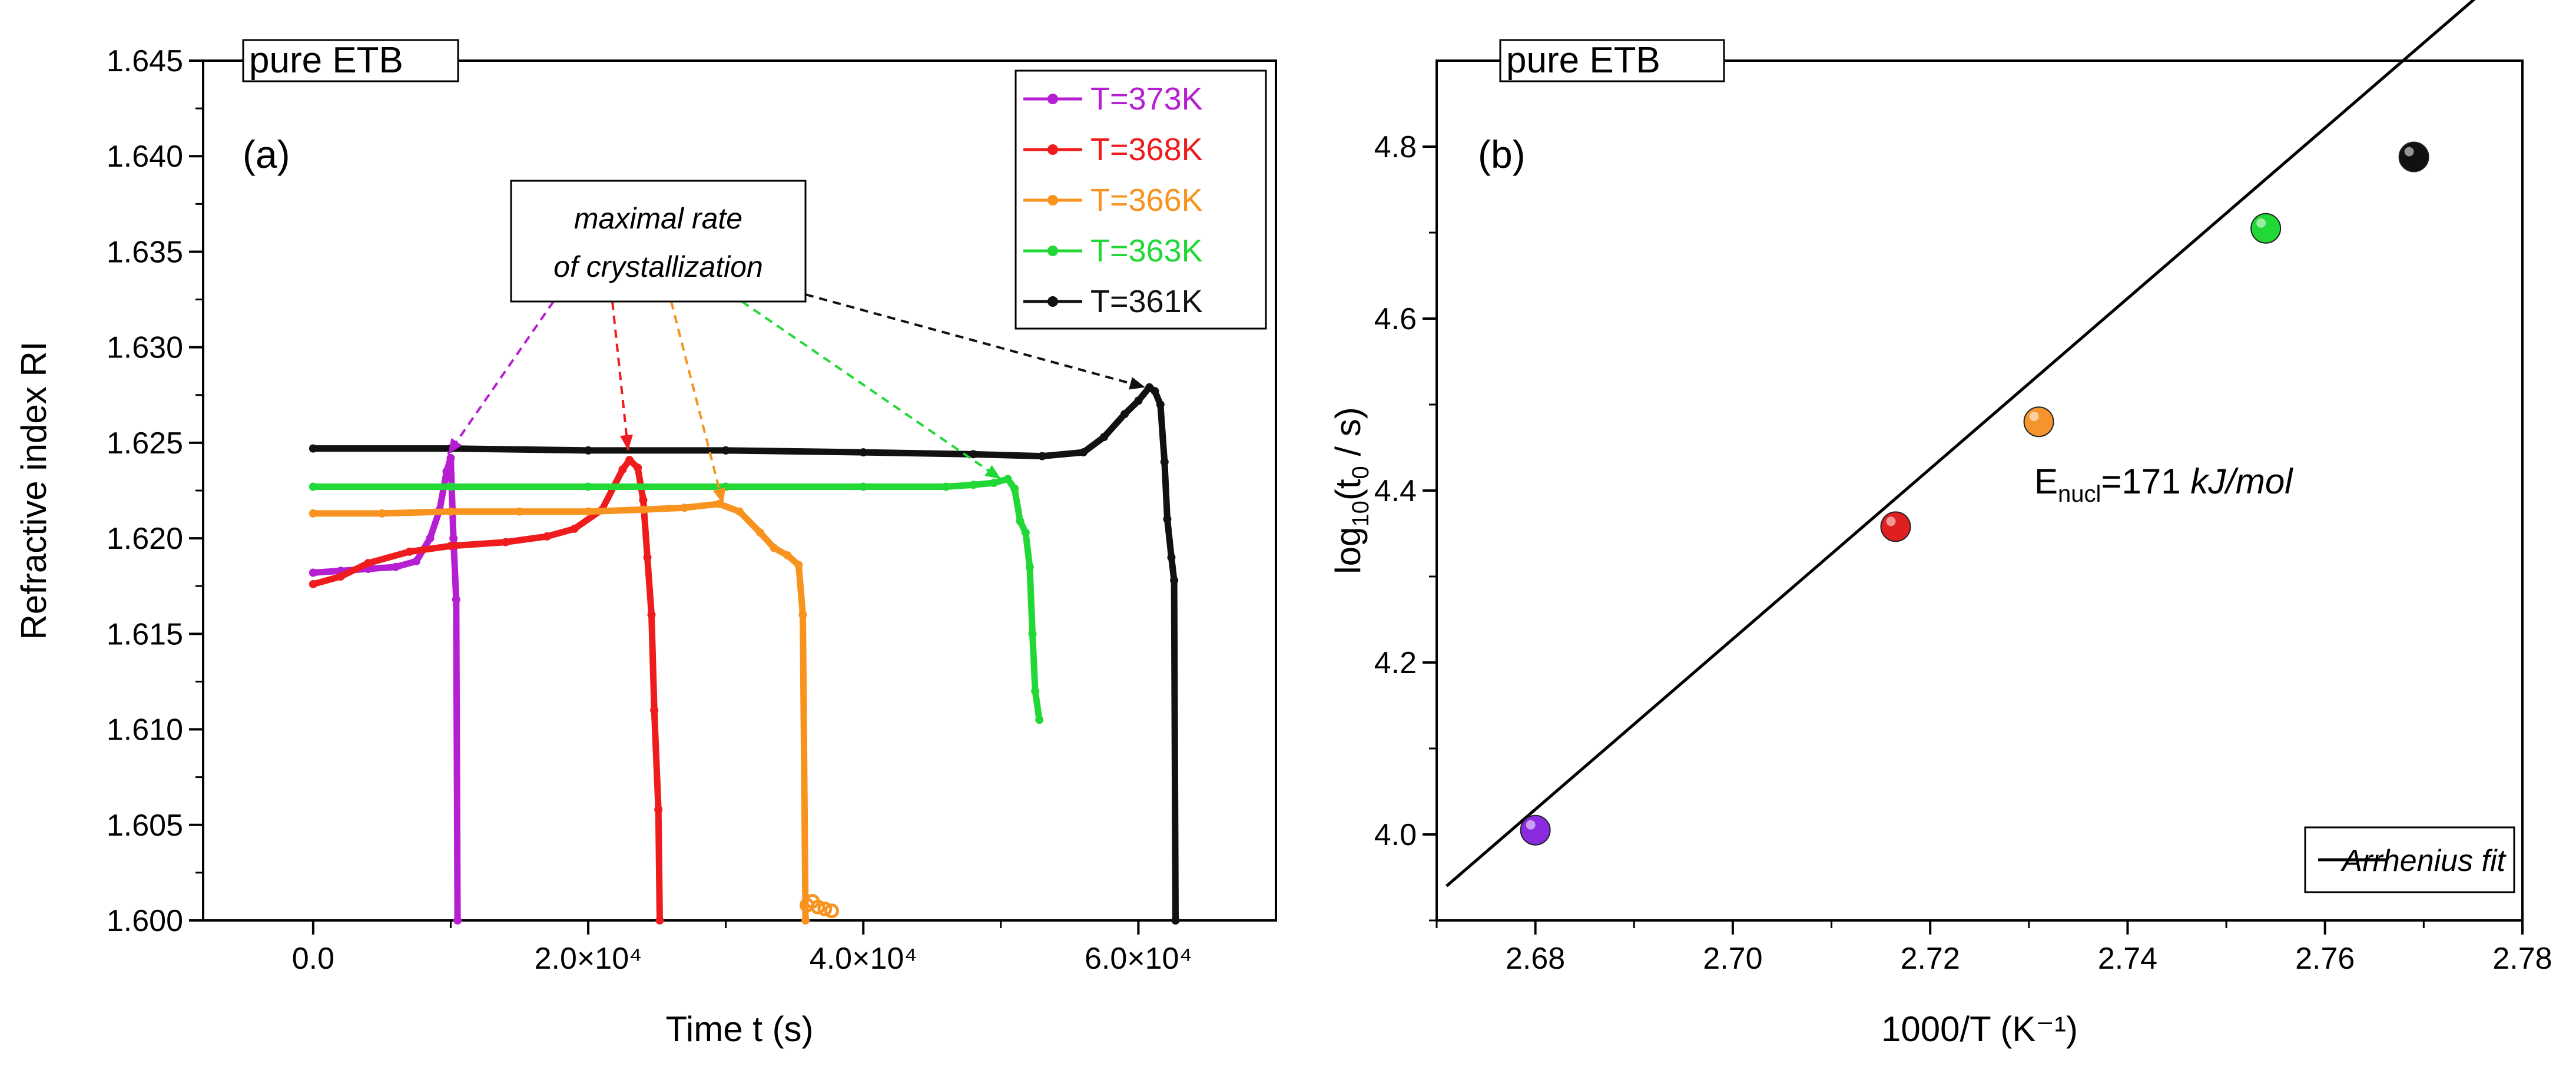  Describe the element at coordinates (1502, 154) in the screenshot. I see `panel-label-b: (b)` at that location.